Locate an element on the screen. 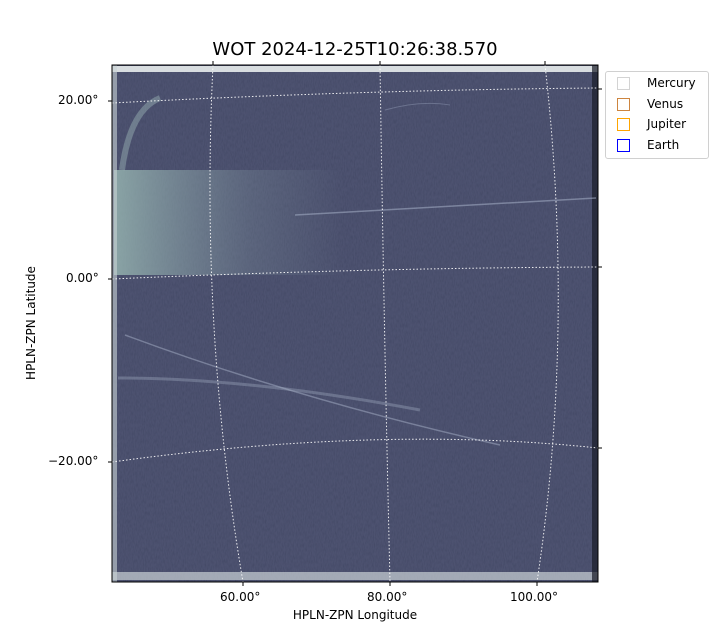  x-tick-label: 80.00° is located at coordinates (387, 597).